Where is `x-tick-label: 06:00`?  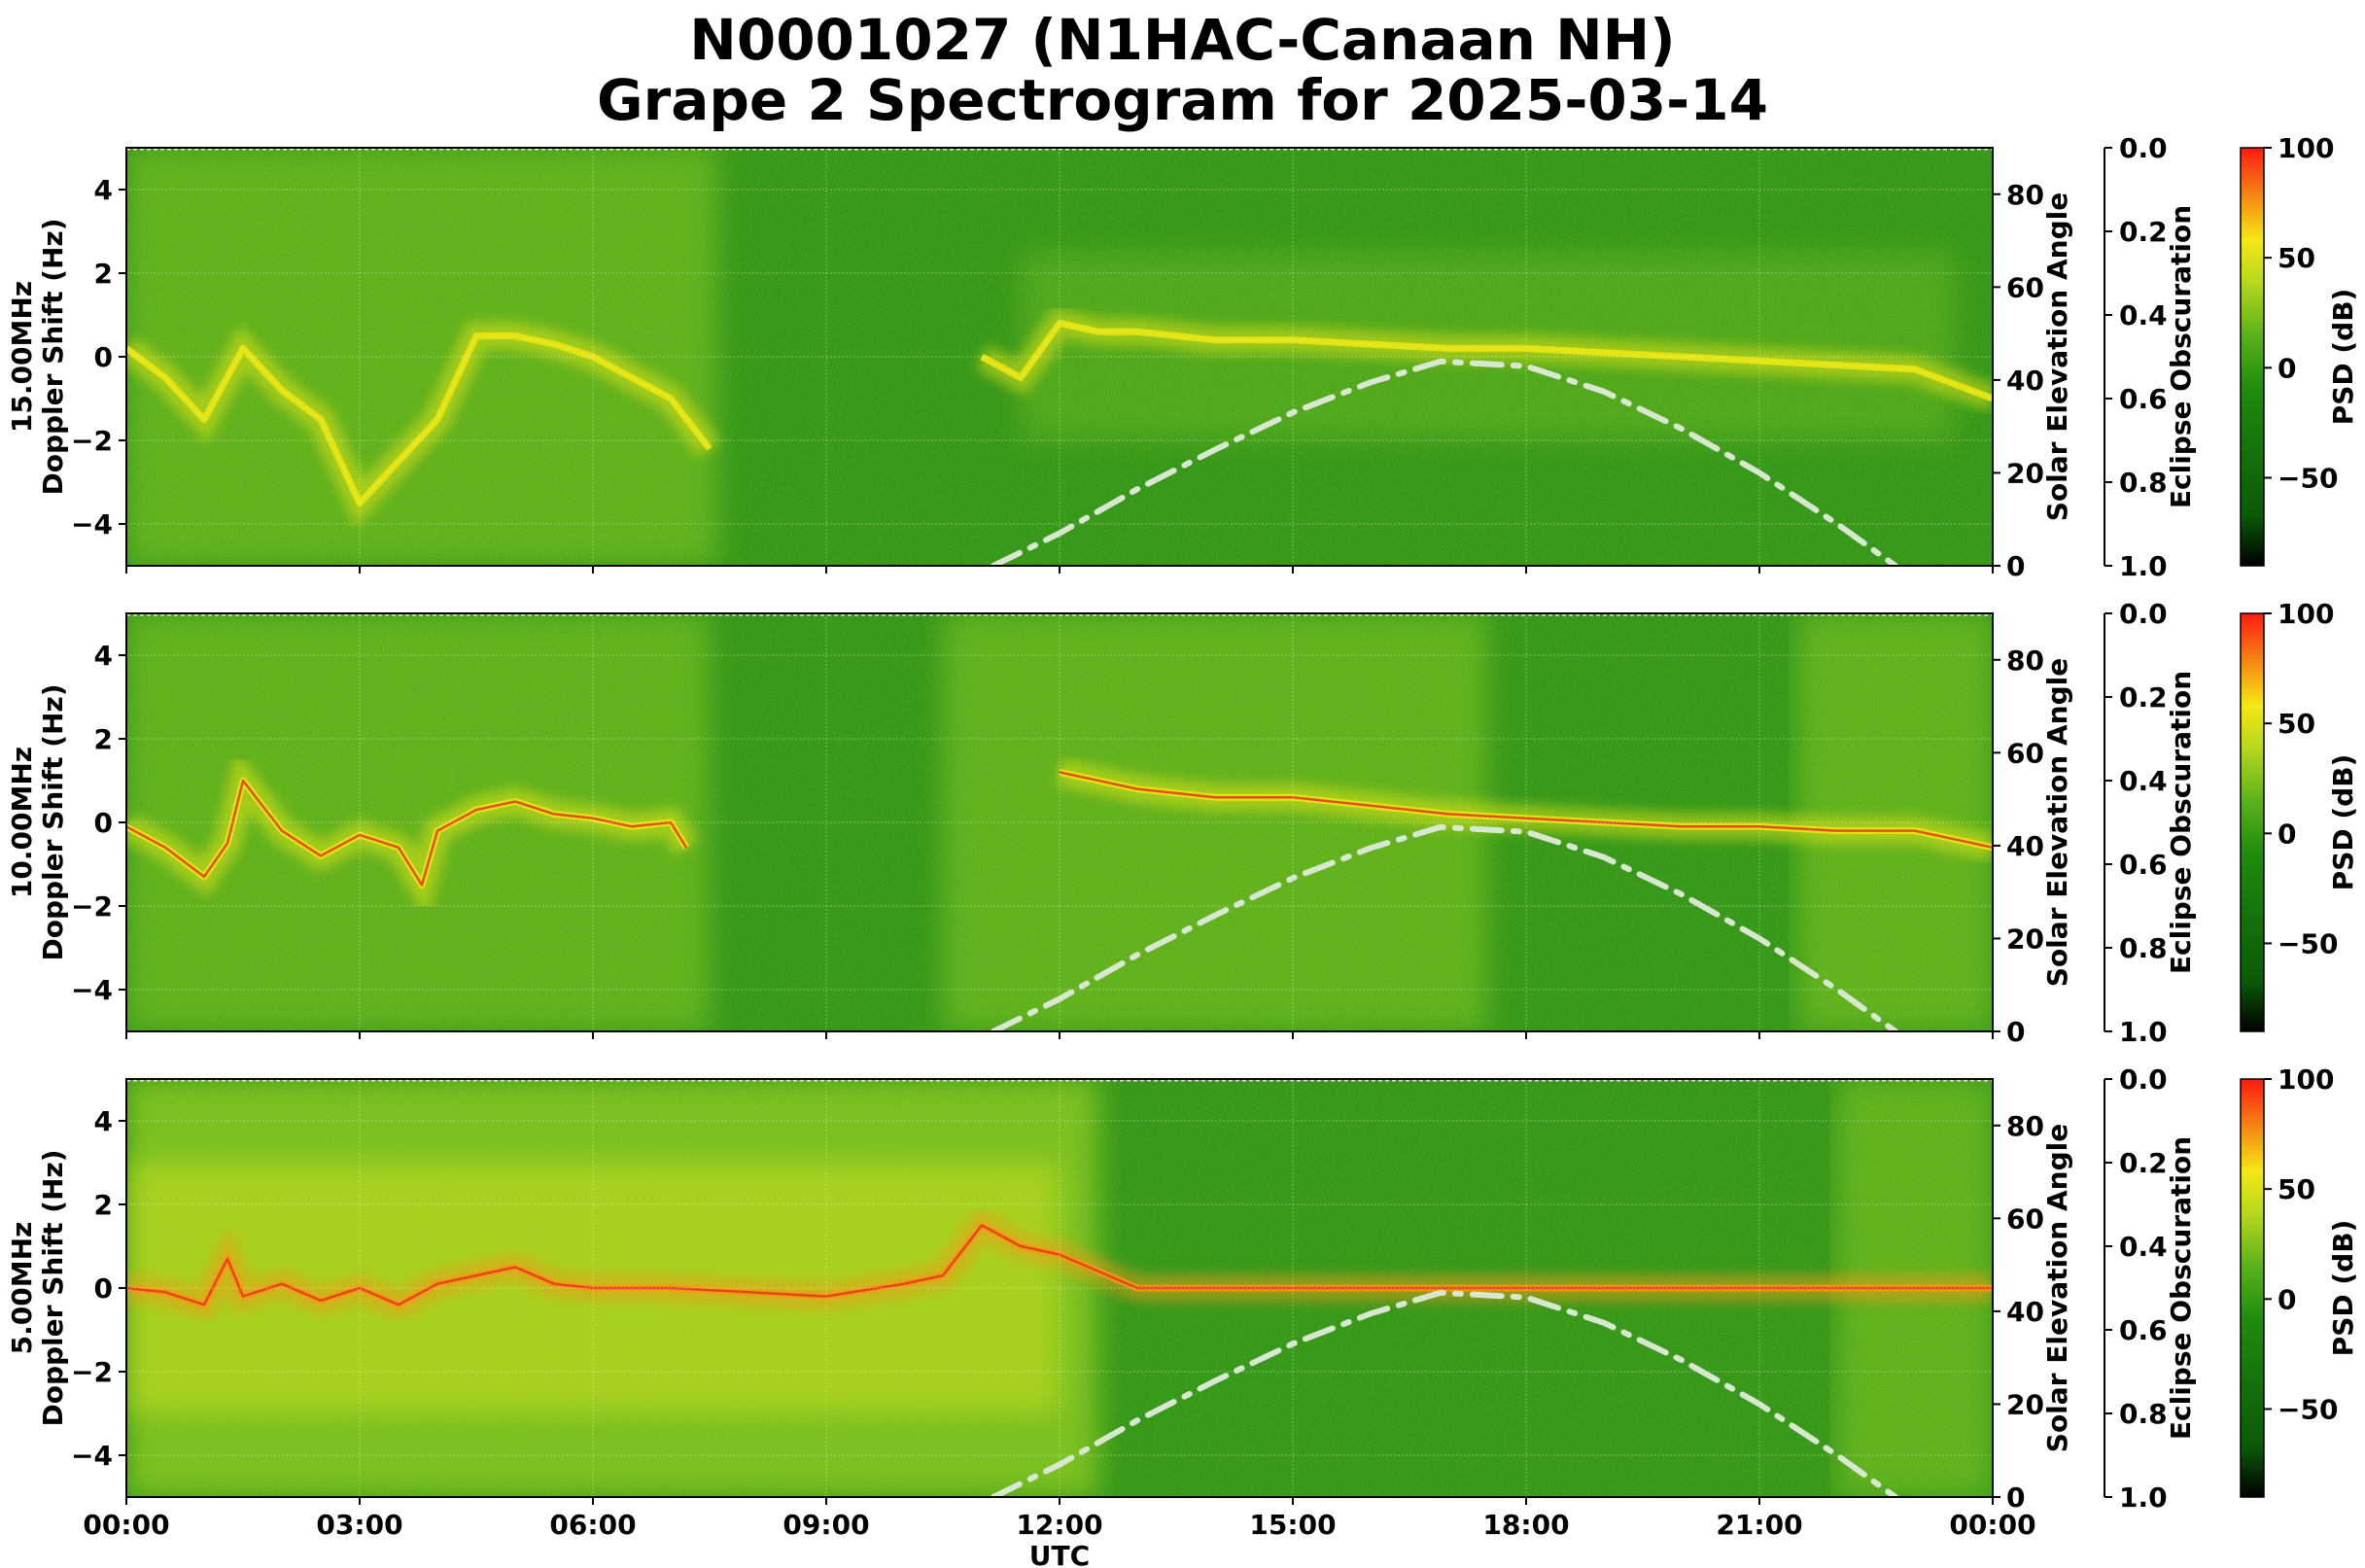 x-tick-label: 06:00 is located at coordinates (592, 1525).